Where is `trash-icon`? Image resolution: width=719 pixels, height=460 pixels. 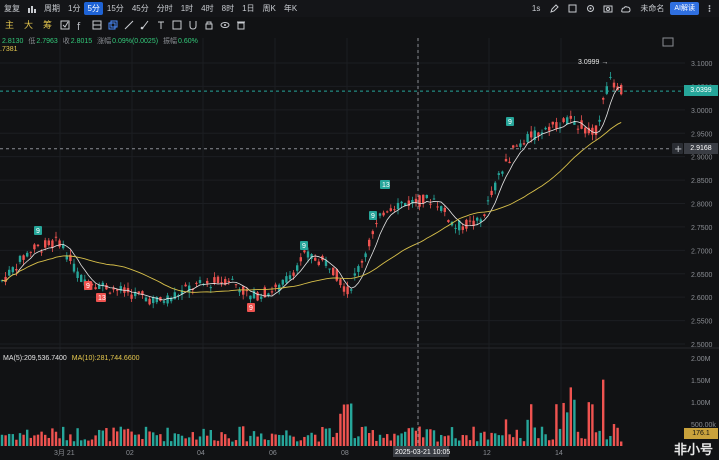 trash-icon is located at coordinates (241, 25).